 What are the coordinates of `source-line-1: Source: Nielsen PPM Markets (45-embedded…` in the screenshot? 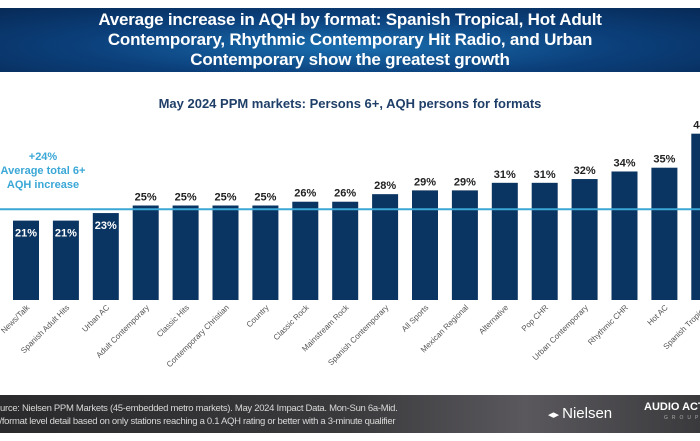 It's located at (199, 408).